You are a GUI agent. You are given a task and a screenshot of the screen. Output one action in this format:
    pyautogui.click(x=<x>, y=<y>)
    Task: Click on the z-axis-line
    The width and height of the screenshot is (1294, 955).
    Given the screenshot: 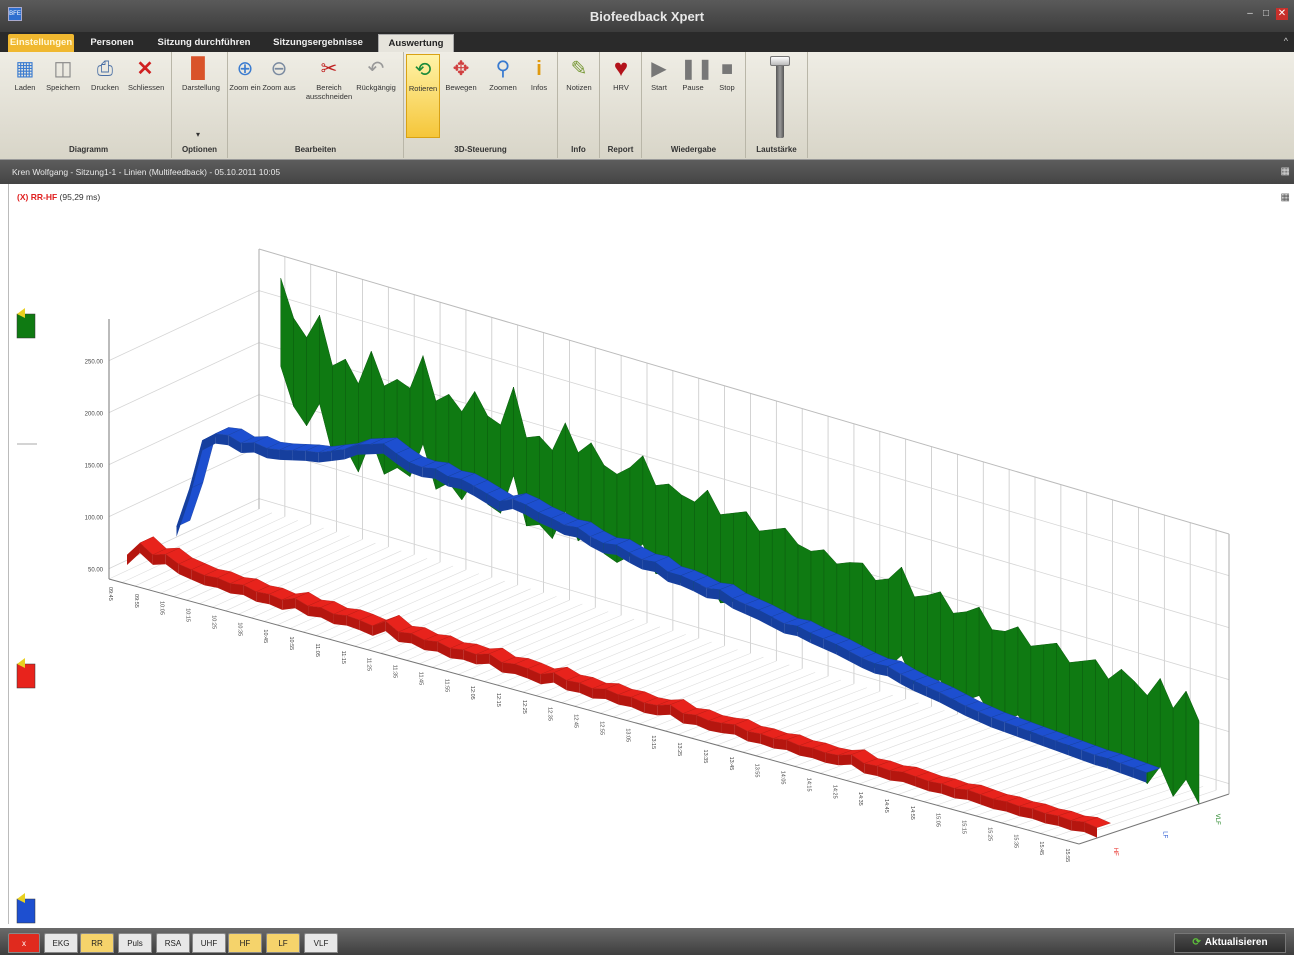 What is the action you would take?
    pyautogui.click(x=1154, y=819)
    